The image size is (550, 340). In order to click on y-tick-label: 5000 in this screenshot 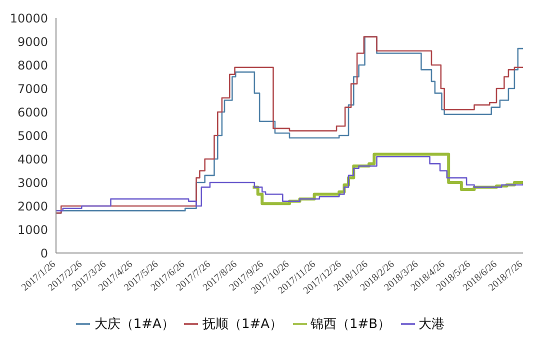, I will do `click(32, 135)`.